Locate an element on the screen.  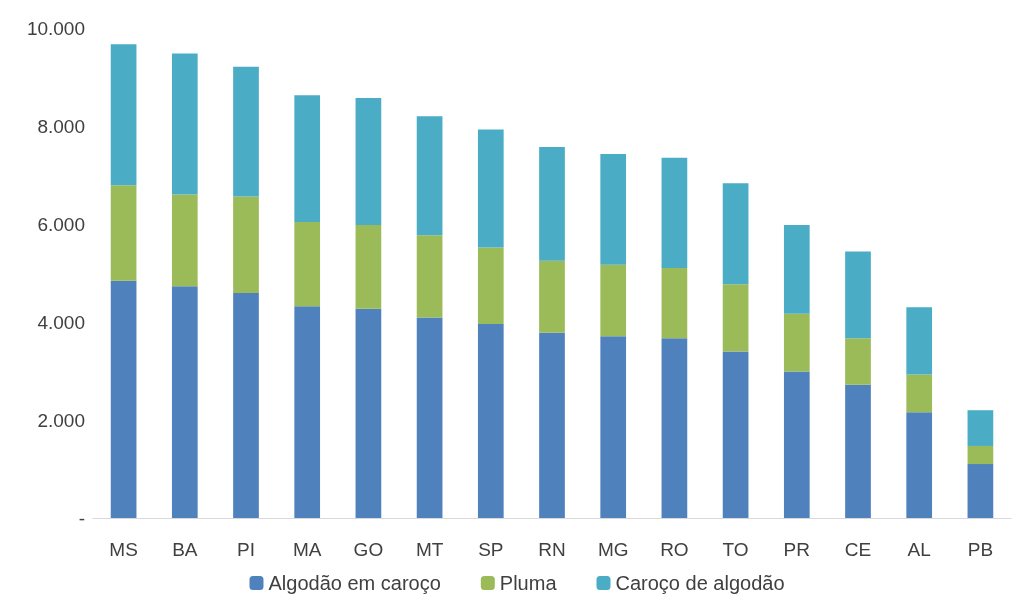
y-tick-label: 8.000 is located at coordinates (61, 126).